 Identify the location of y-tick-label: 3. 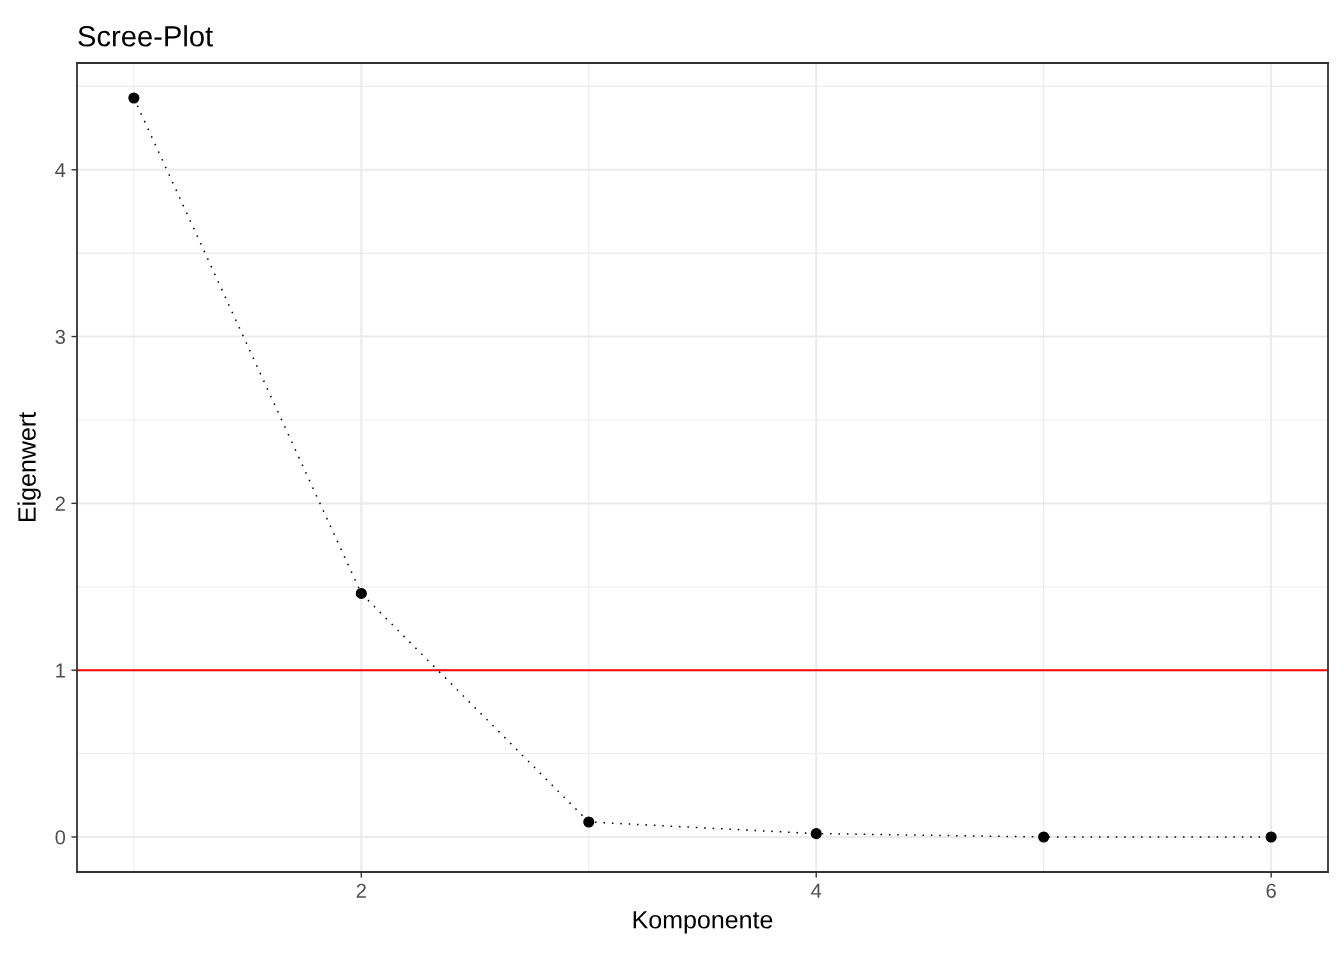
(60, 337).